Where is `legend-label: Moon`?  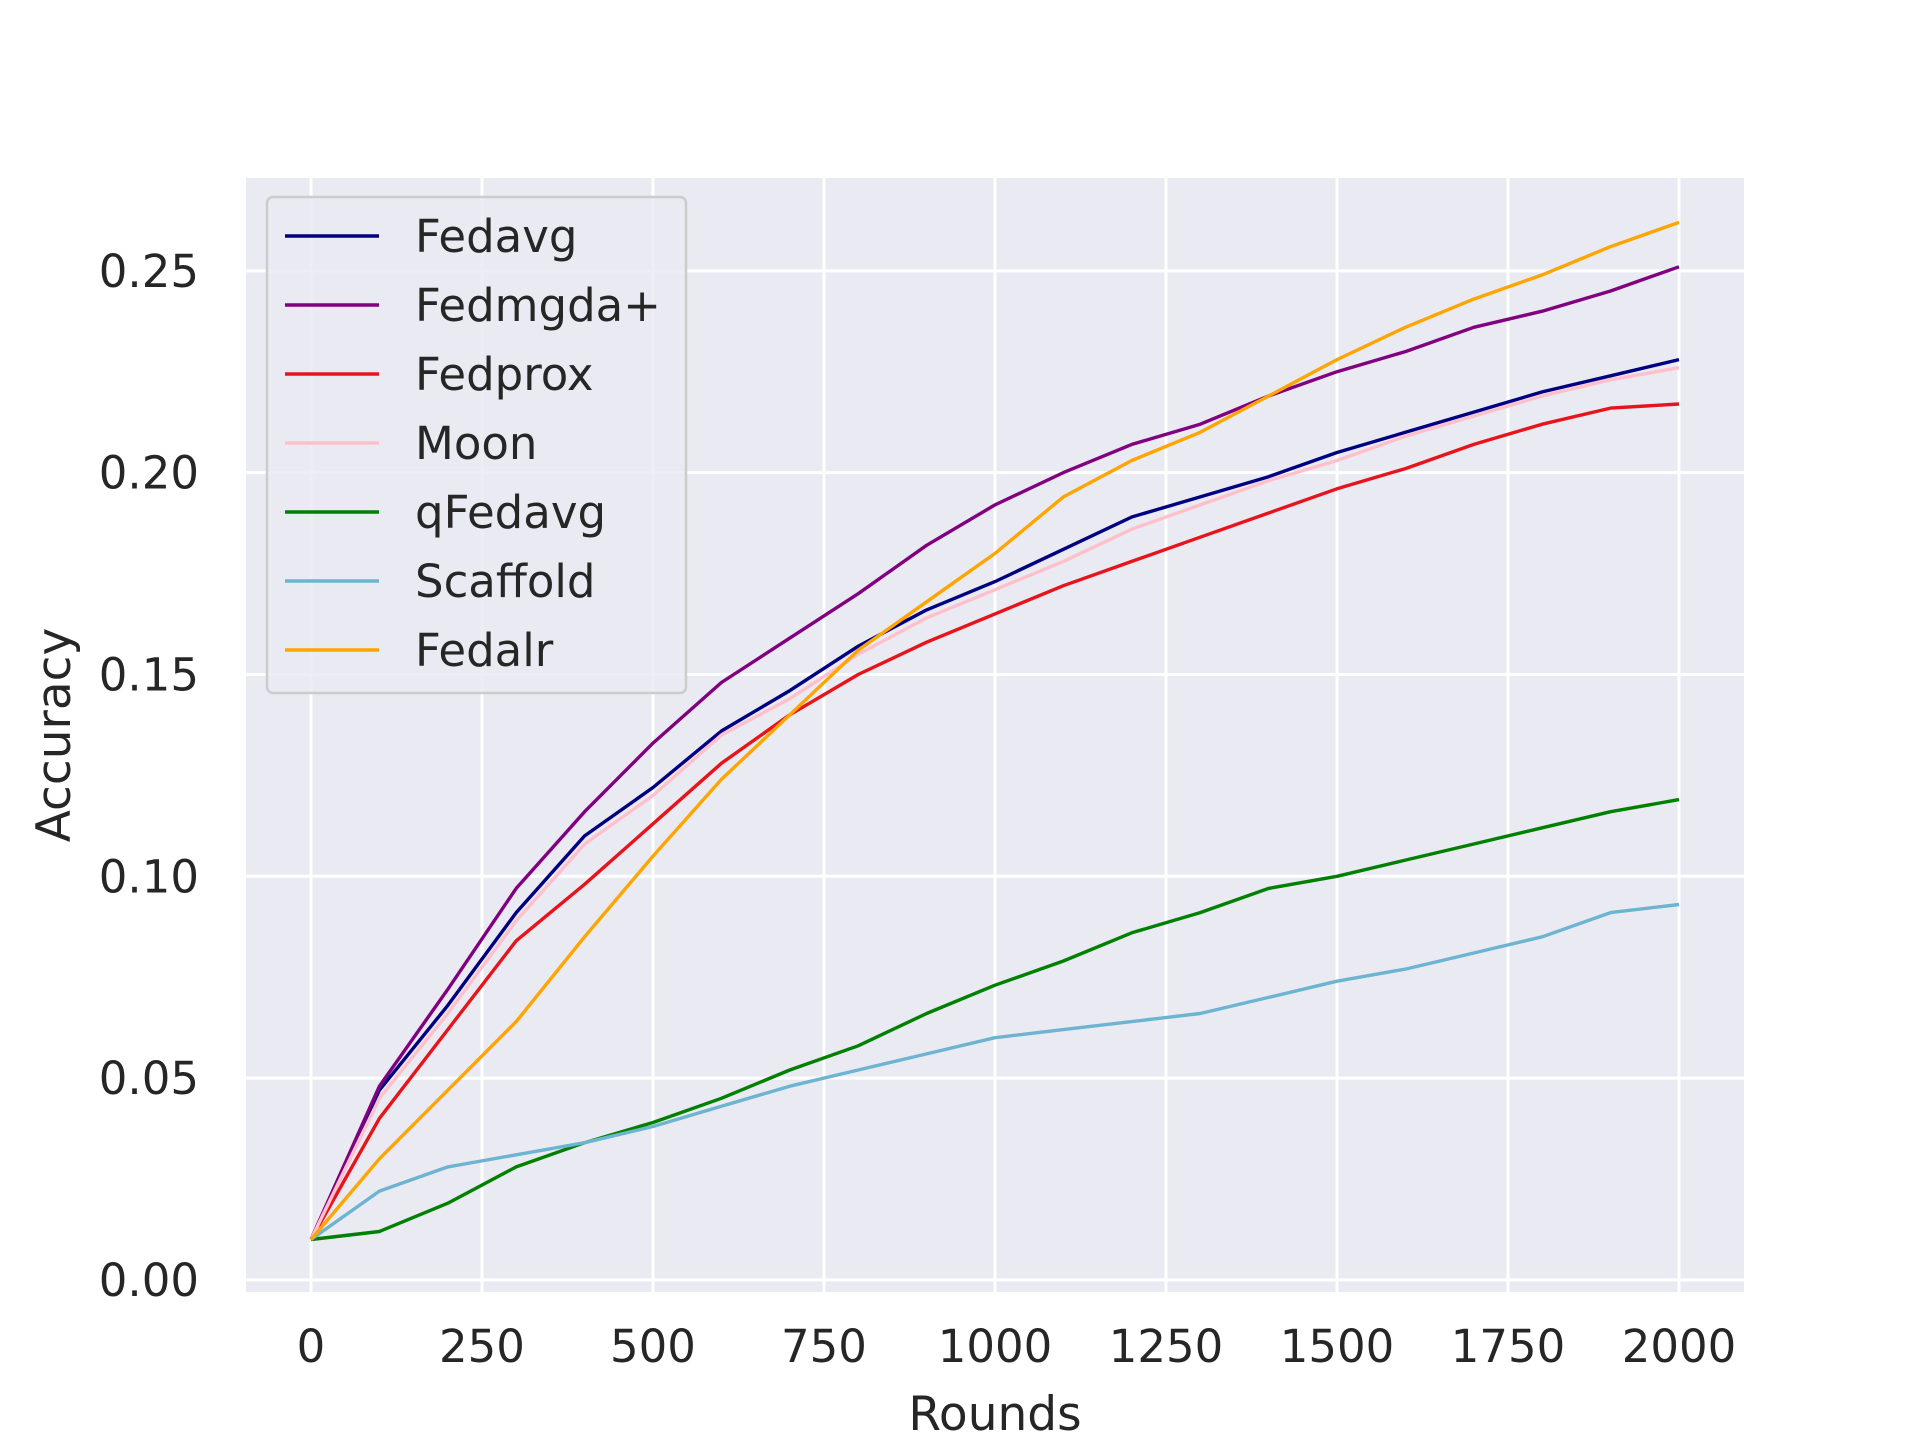
legend-label: Moon is located at coordinates (476, 443).